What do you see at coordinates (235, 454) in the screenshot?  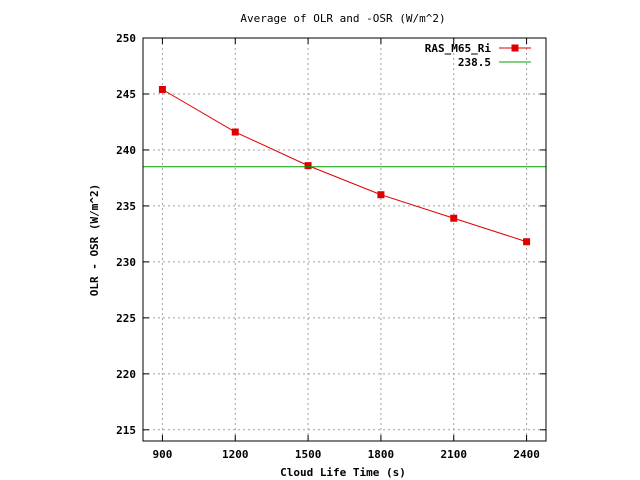 I see `x-tick-label: 1200` at bounding box center [235, 454].